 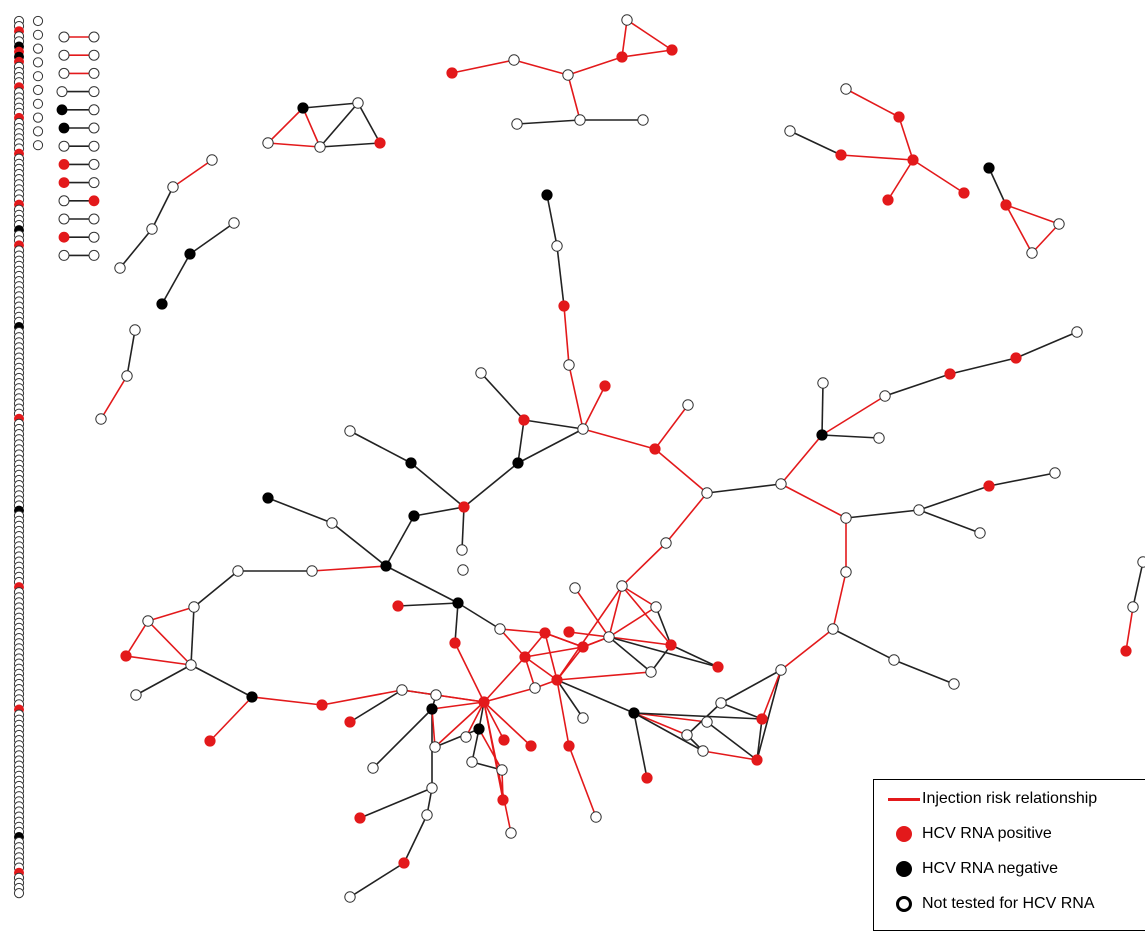 What do you see at coordinates (28, 457) in the screenshot?
I see `isolate-nodes` at bounding box center [28, 457].